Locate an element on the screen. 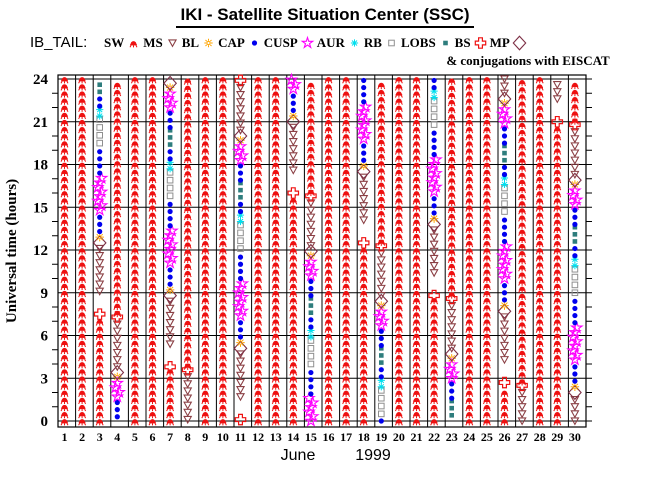 The image size is (650, 500). marker-cross-open-icon is located at coordinates (363, 243).